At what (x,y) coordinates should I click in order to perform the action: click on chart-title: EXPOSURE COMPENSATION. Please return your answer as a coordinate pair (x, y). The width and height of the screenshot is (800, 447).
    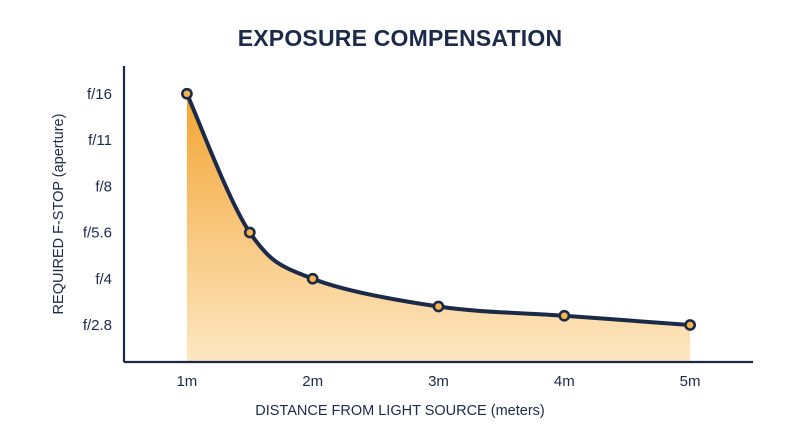
    Looking at the image, I should click on (400, 38).